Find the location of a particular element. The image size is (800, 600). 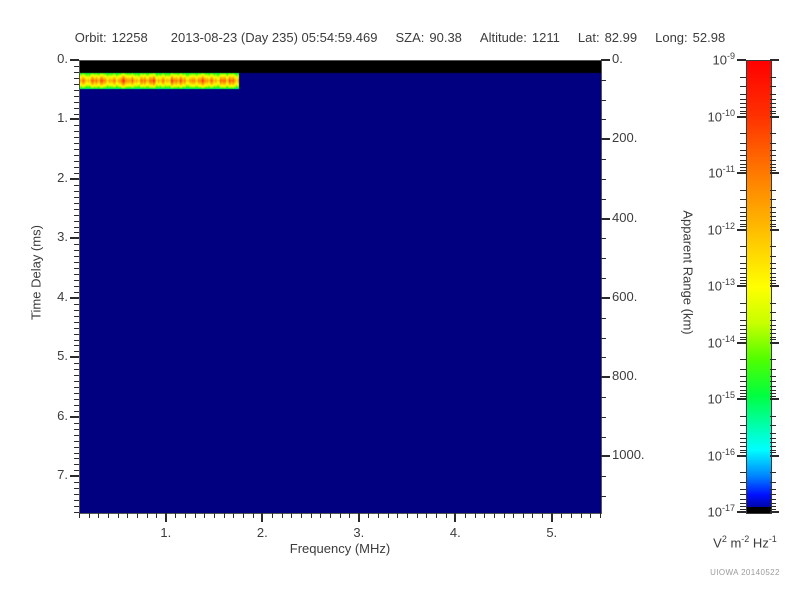

colorbar-unit-label: V2 m-2 Hz-1 is located at coordinates (745, 542).